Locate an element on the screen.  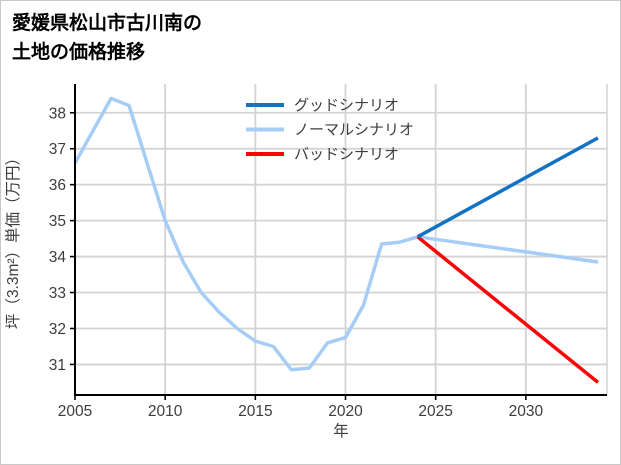
legend-item-bad: バッドシナリオ is located at coordinates (322, 154).